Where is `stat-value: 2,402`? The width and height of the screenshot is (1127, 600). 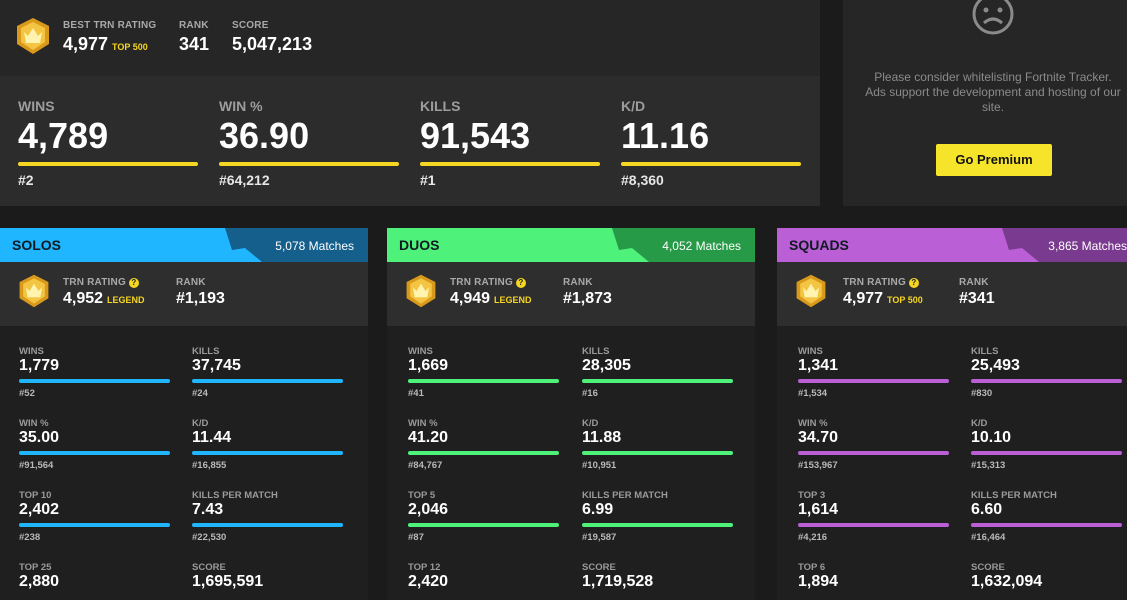 stat-value: 2,402 is located at coordinates (39, 509).